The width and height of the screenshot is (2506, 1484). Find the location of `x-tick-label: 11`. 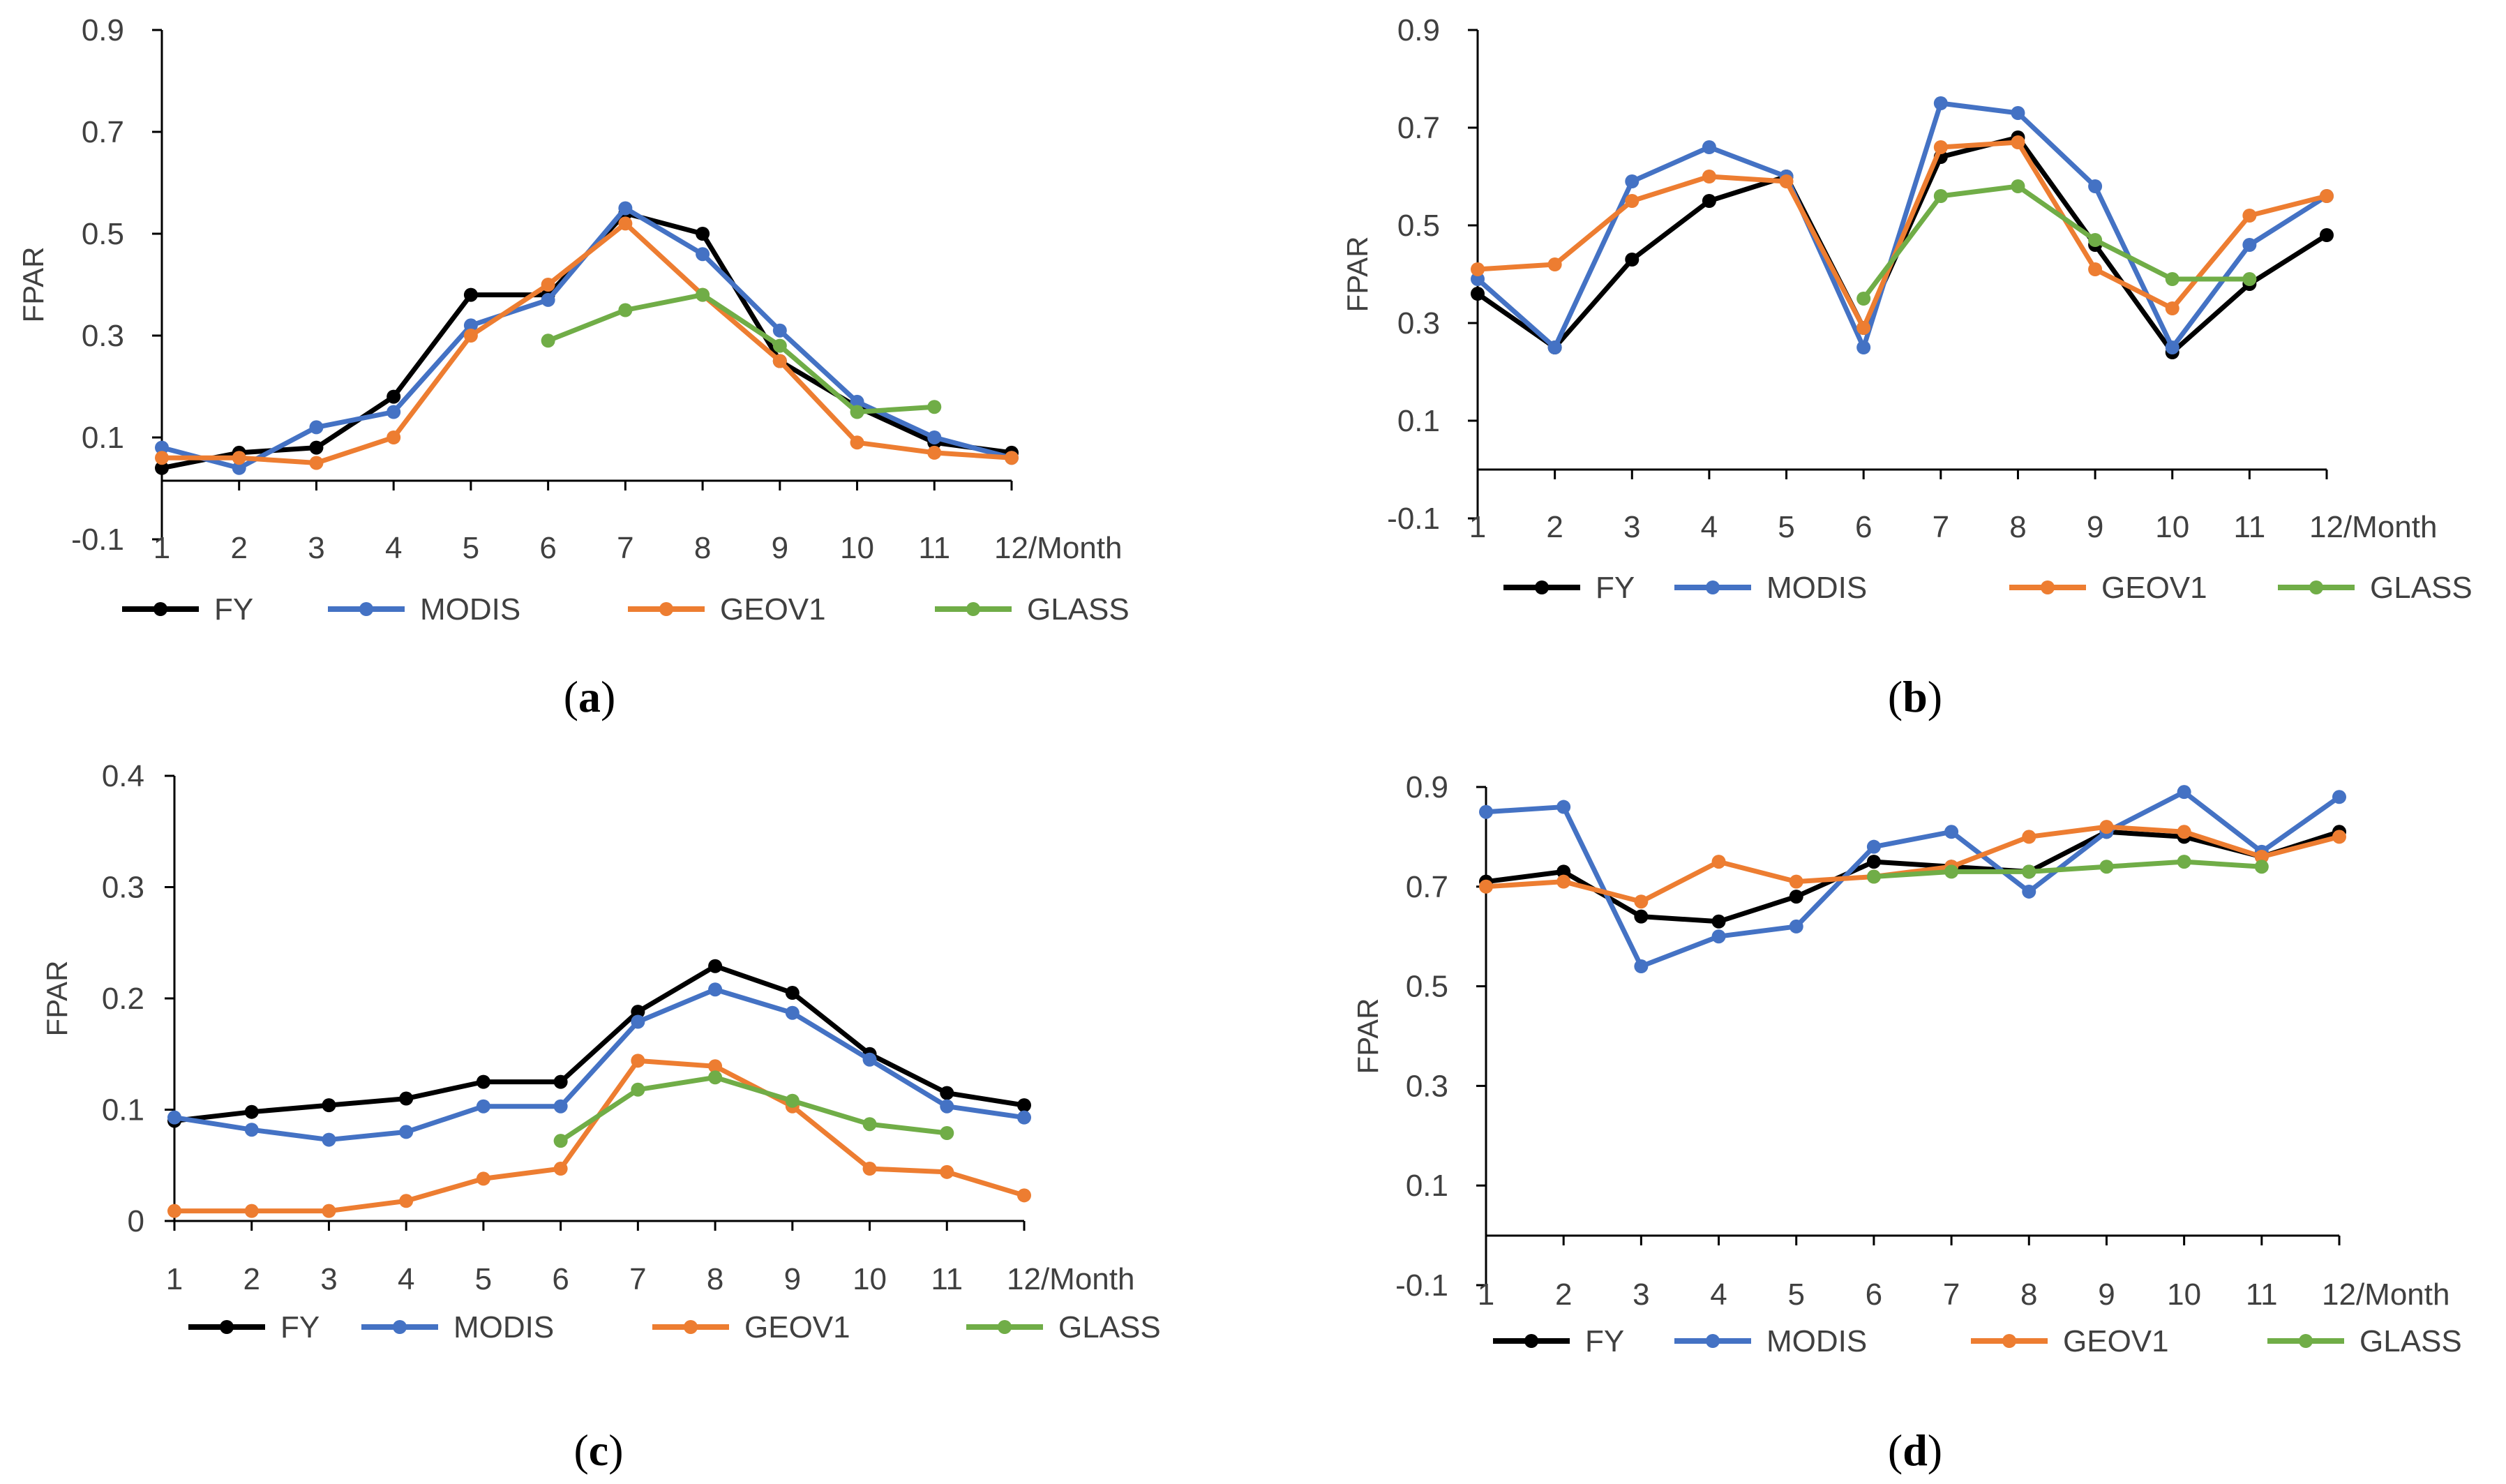

x-tick-label: 11 is located at coordinates (2250, 527).